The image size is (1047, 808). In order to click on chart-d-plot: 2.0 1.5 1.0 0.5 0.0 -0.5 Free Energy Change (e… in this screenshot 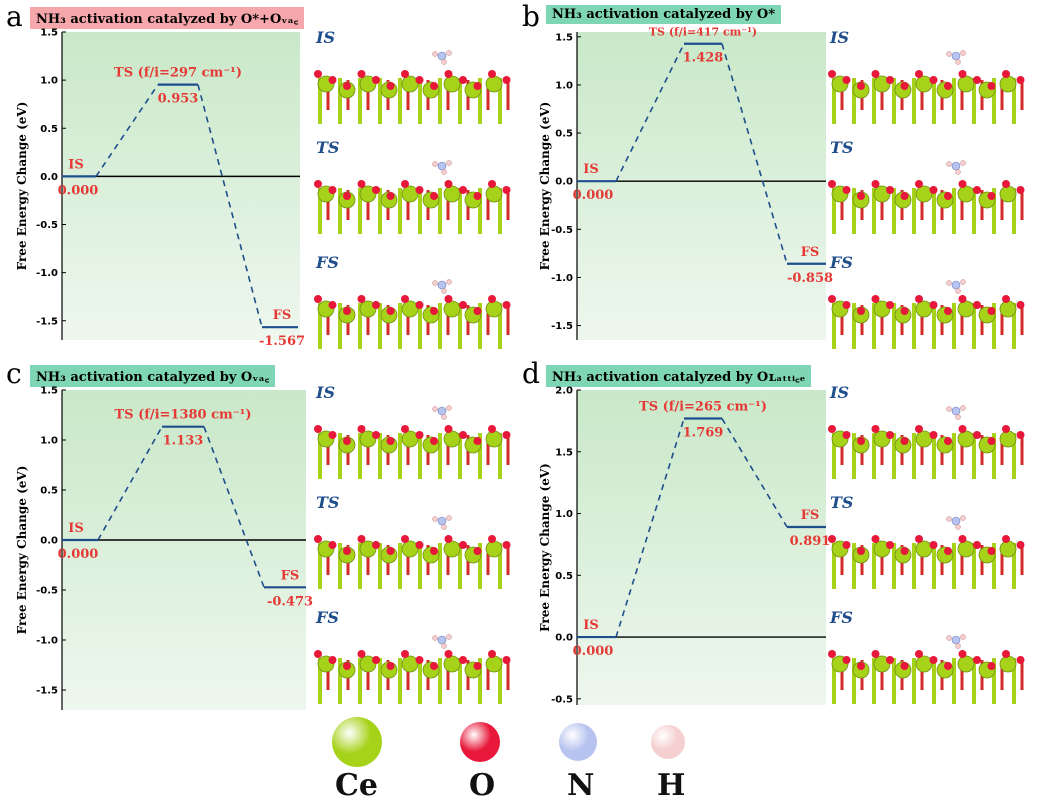, I will do `click(684, 546)`.